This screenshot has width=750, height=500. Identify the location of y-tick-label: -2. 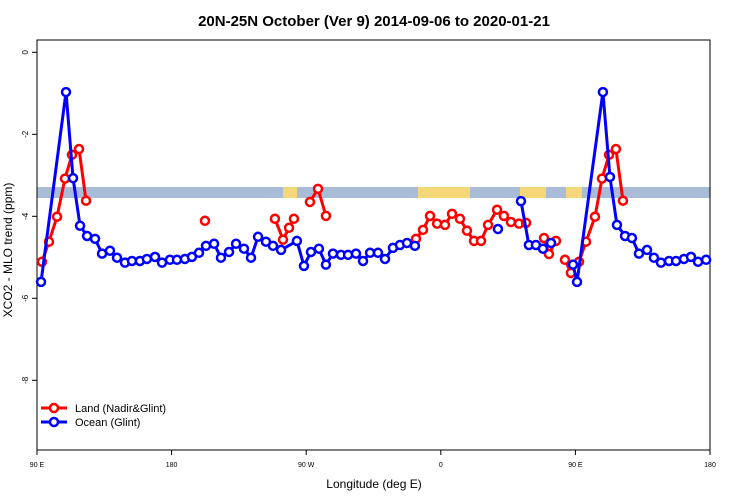
(25, 134).